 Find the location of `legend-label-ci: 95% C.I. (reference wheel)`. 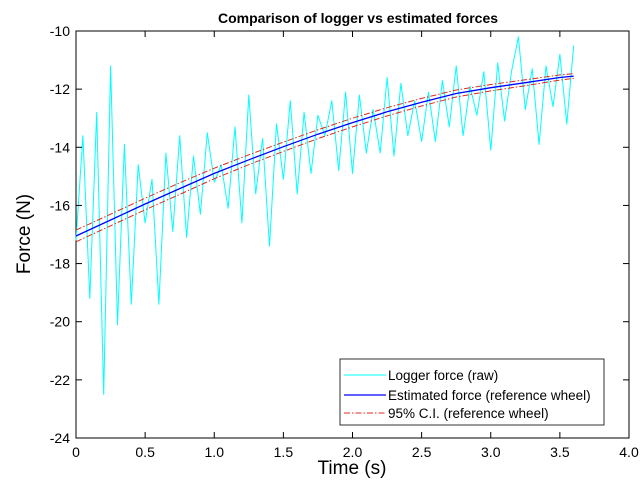

legend-label-ci: 95% C.I. (reference wheel) is located at coordinates (468, 413).